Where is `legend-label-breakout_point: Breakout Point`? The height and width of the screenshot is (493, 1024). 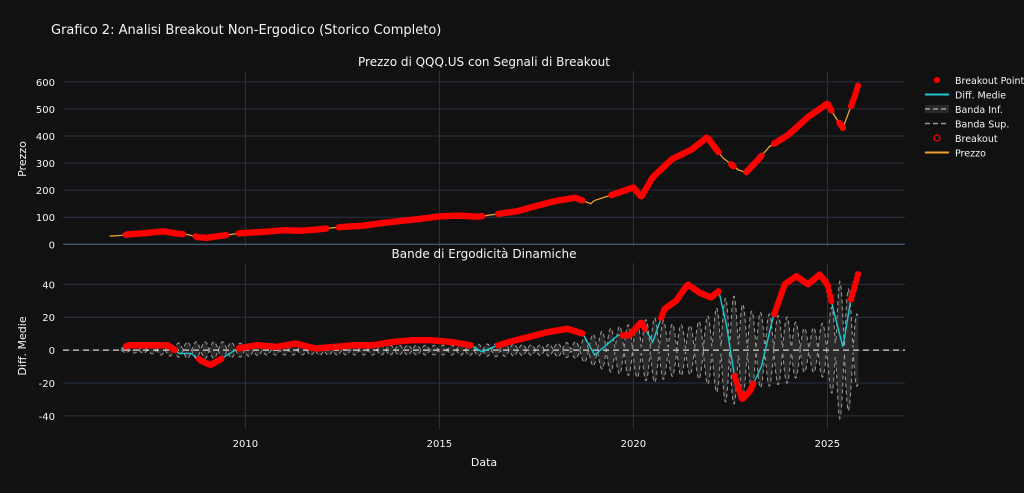 legend-label-breakout_point: Breakout Point is located at coordinates (989, 81).